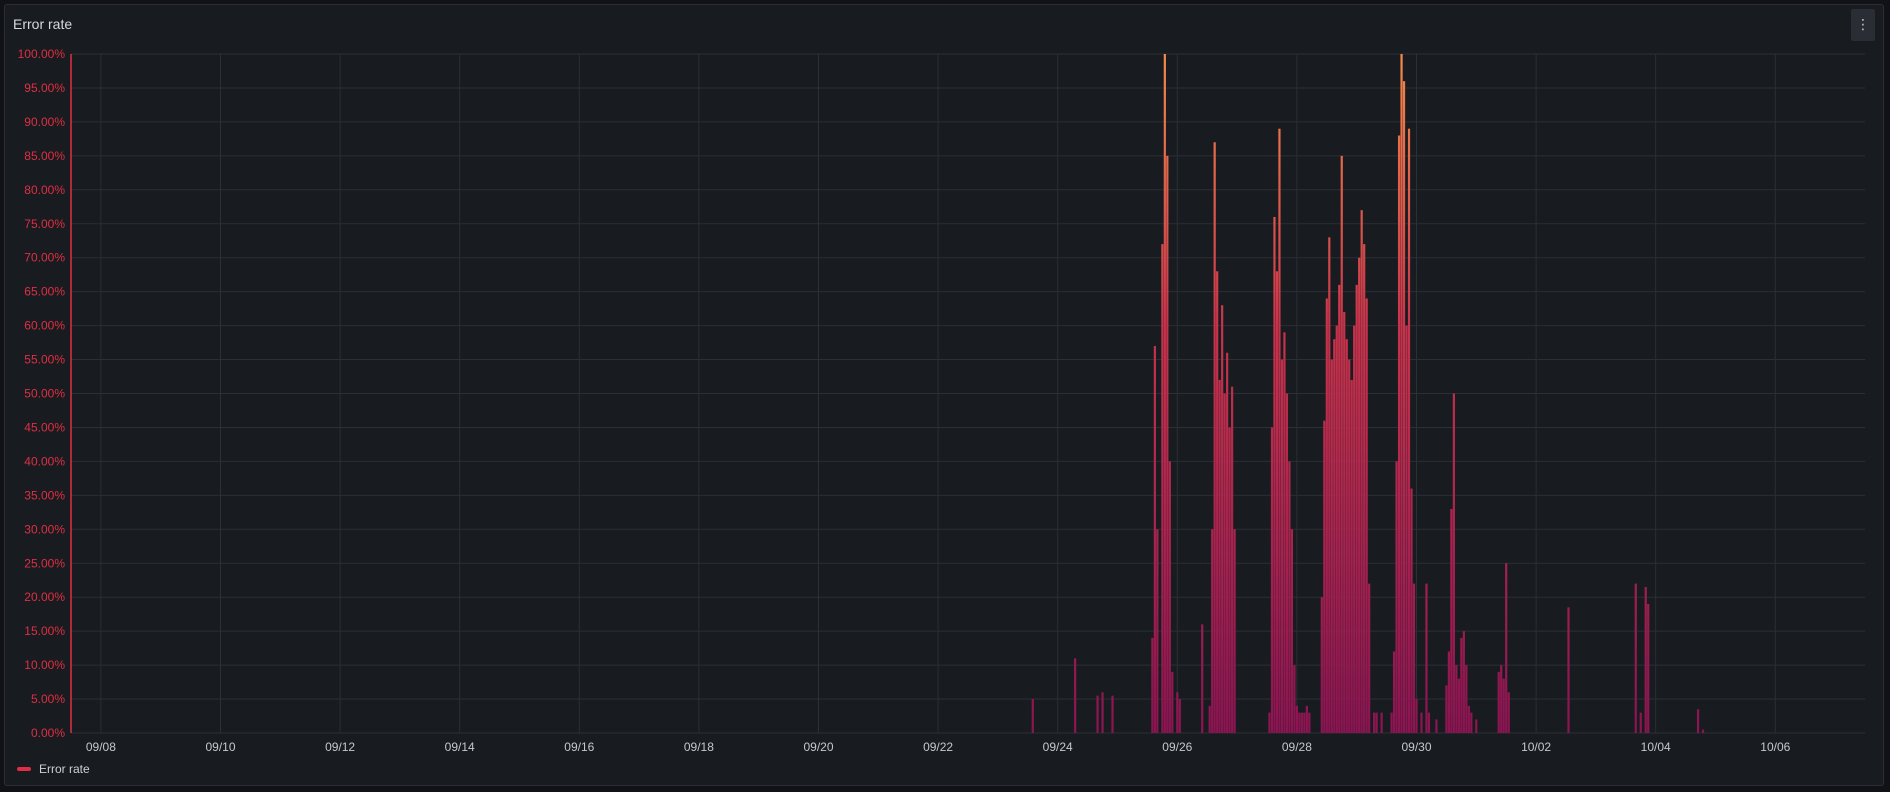 This screenshot has width=1890, height=792. I want to click on x-tick-label: 09/10, so click(220, 747).